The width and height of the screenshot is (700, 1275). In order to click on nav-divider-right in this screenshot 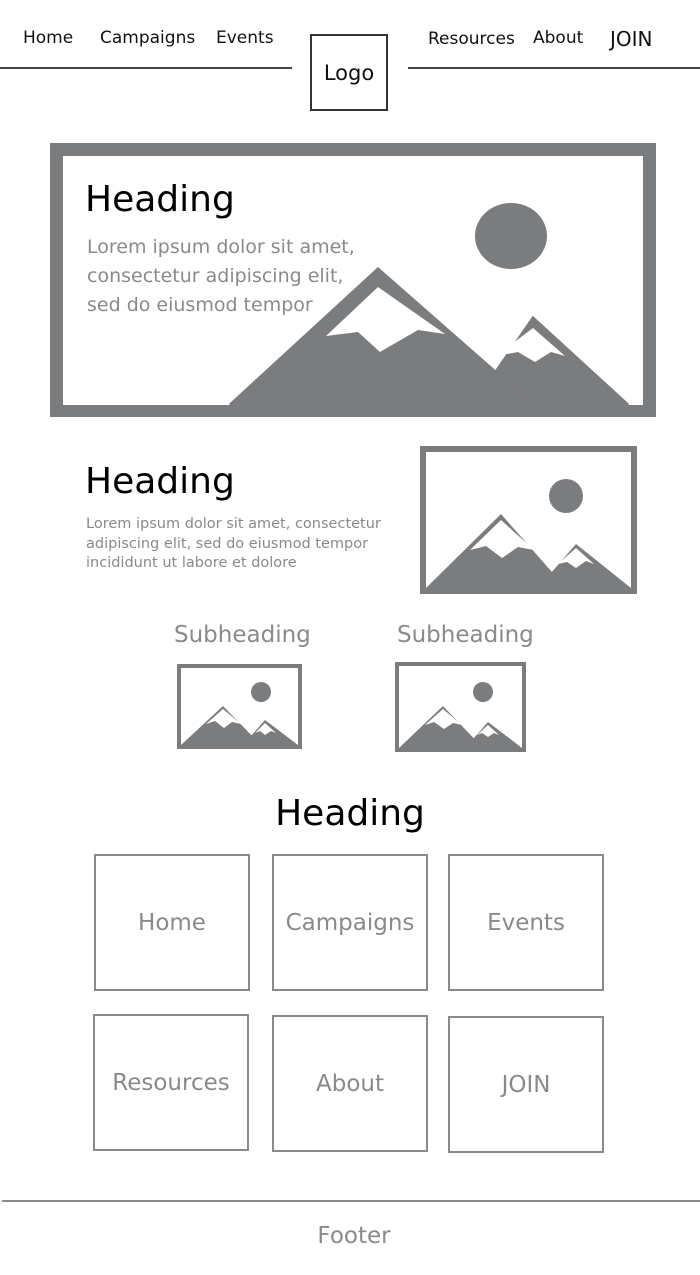, I will do `click(554, 68)`.